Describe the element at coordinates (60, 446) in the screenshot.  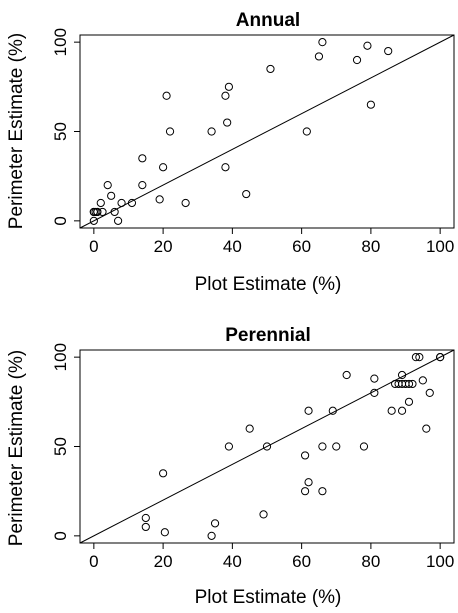
I see `perennial-y-tick-label: 50` at that location.